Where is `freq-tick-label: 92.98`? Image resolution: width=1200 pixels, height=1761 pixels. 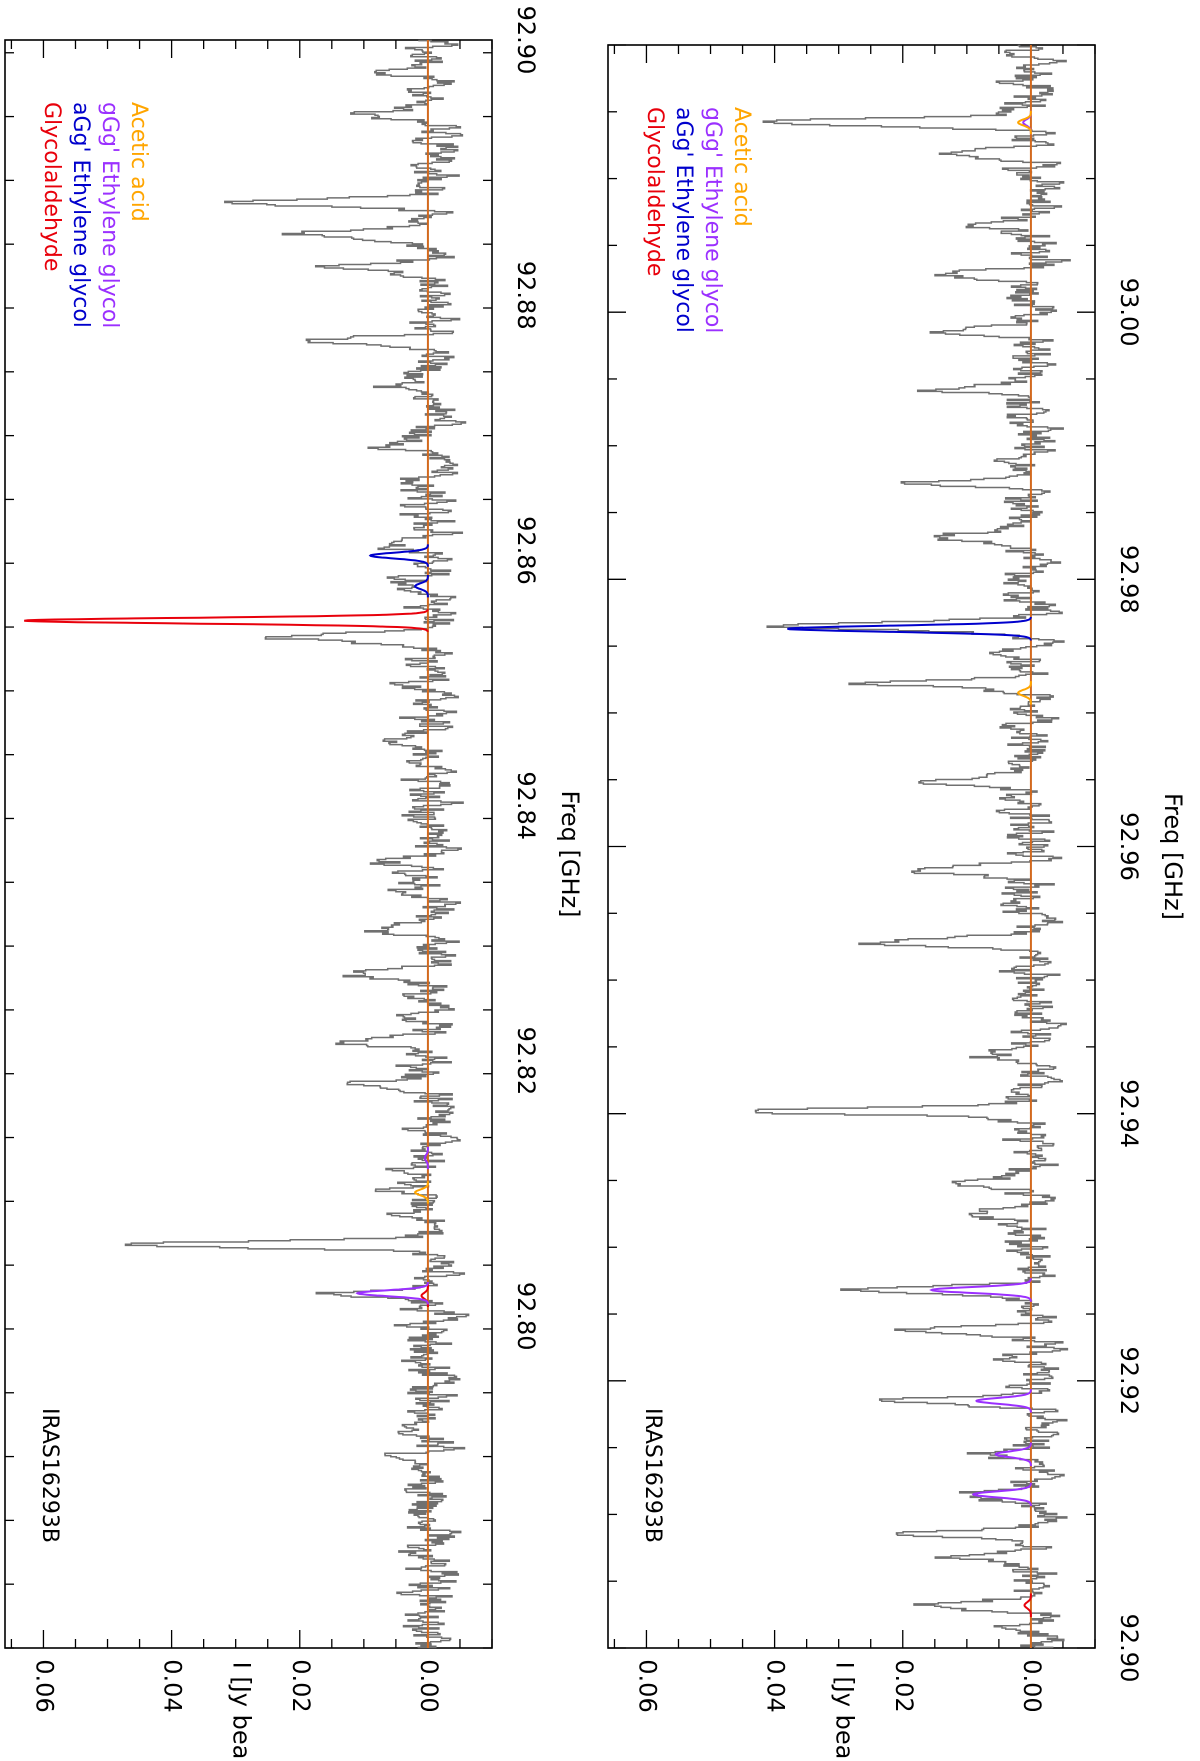 freq-tick-label: 92.98 is located at coordinates (1129, 579).